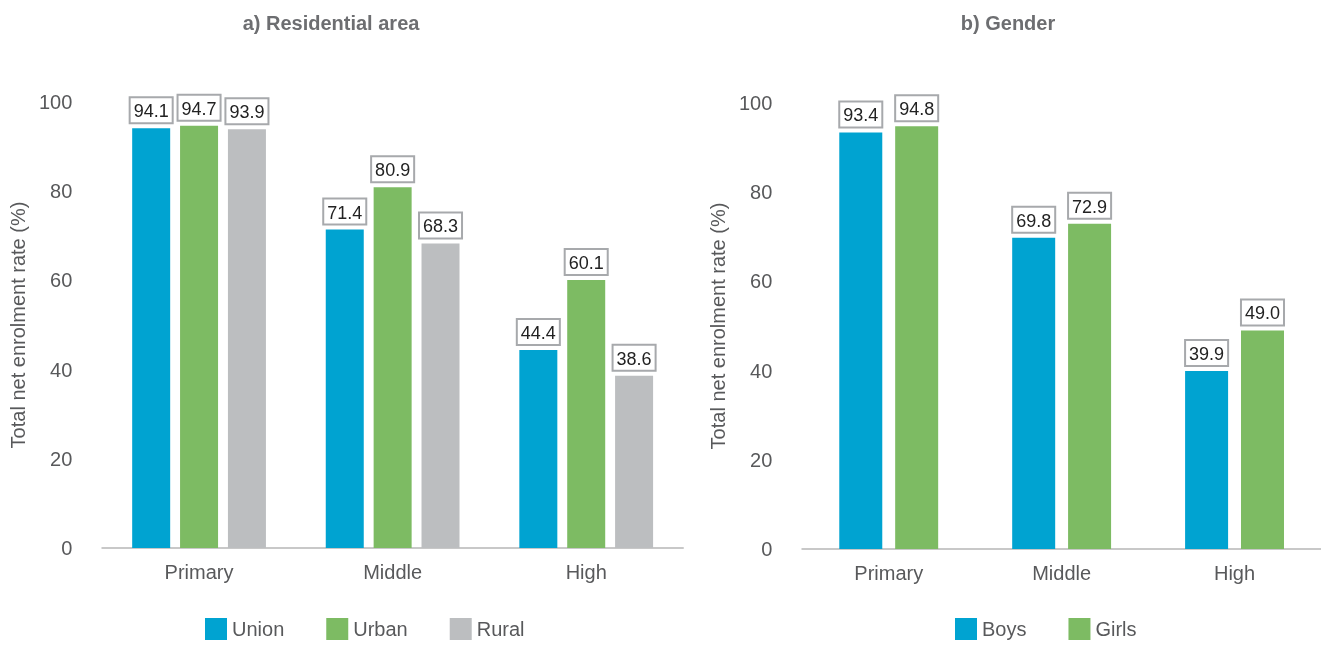 The image size is (1321, 647). Describe the element at coordinates (151, 111) in the screenshot. I see `data-label: 94.1` at that location.